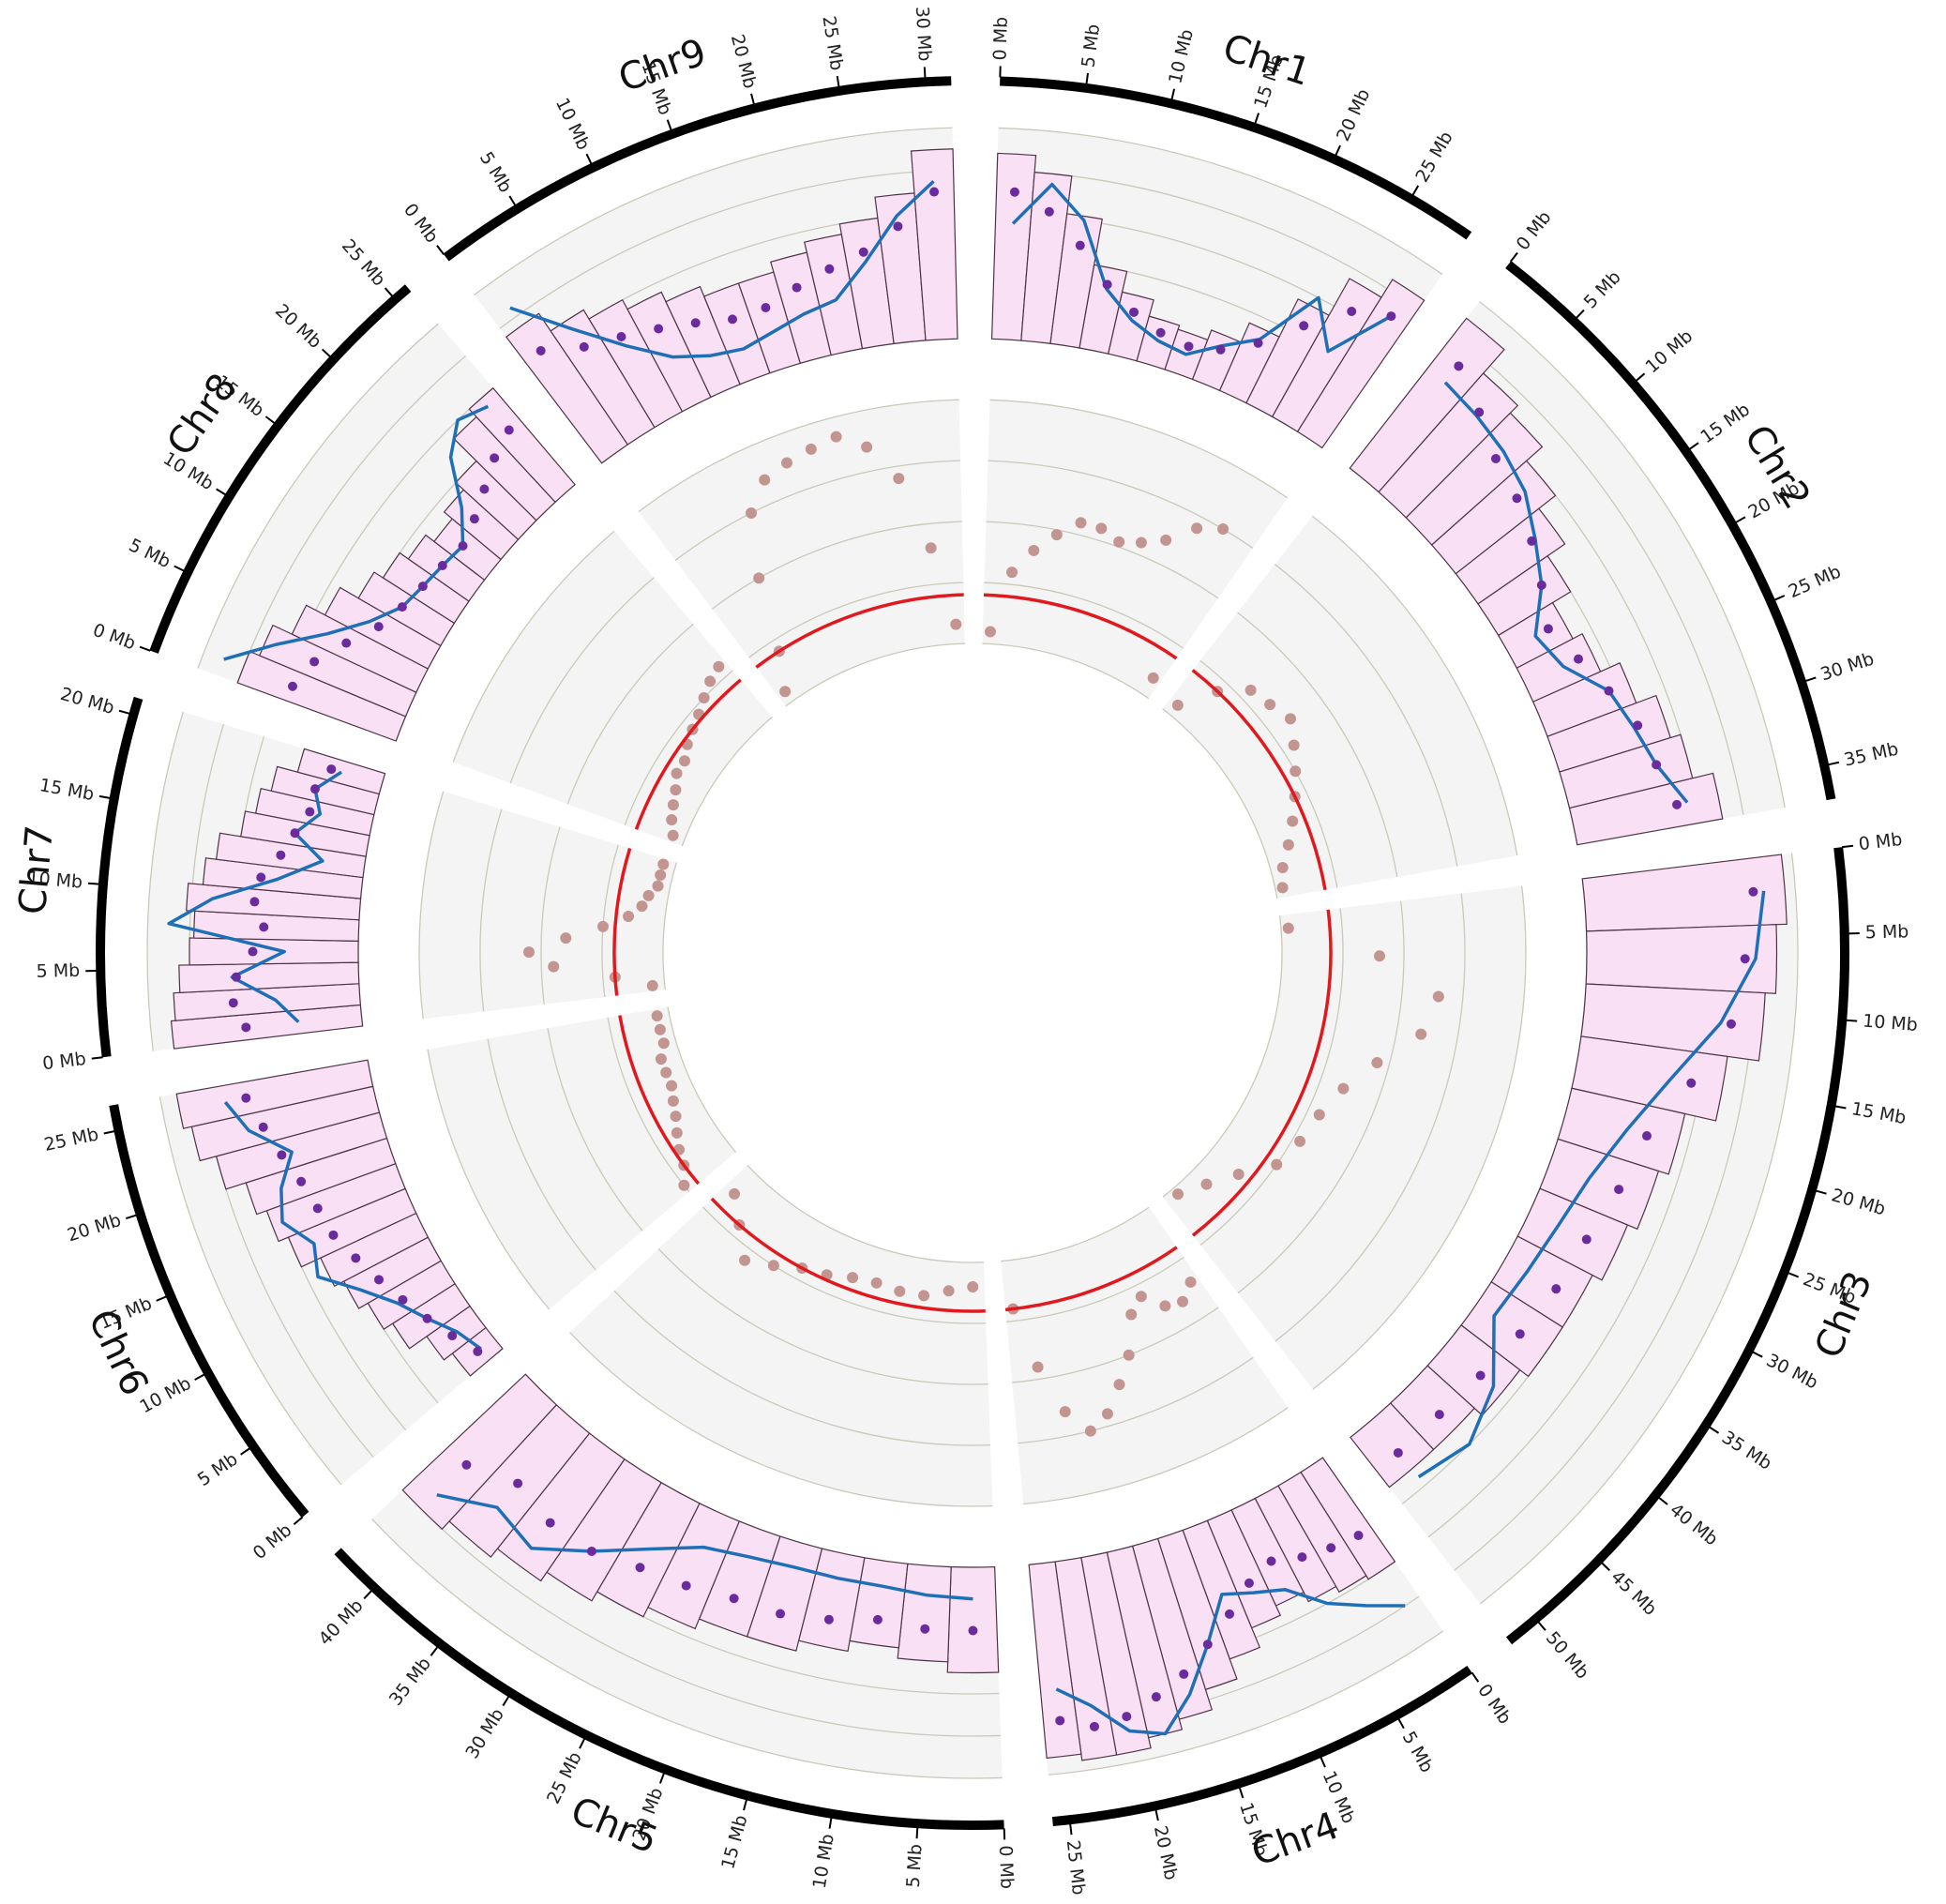 The image size is (1946, 1904). What do you see at coordinates (1694, 1525) in the screenshot?
I see `tick-label: 40 Mb` at bounding box center [1694, 1525].